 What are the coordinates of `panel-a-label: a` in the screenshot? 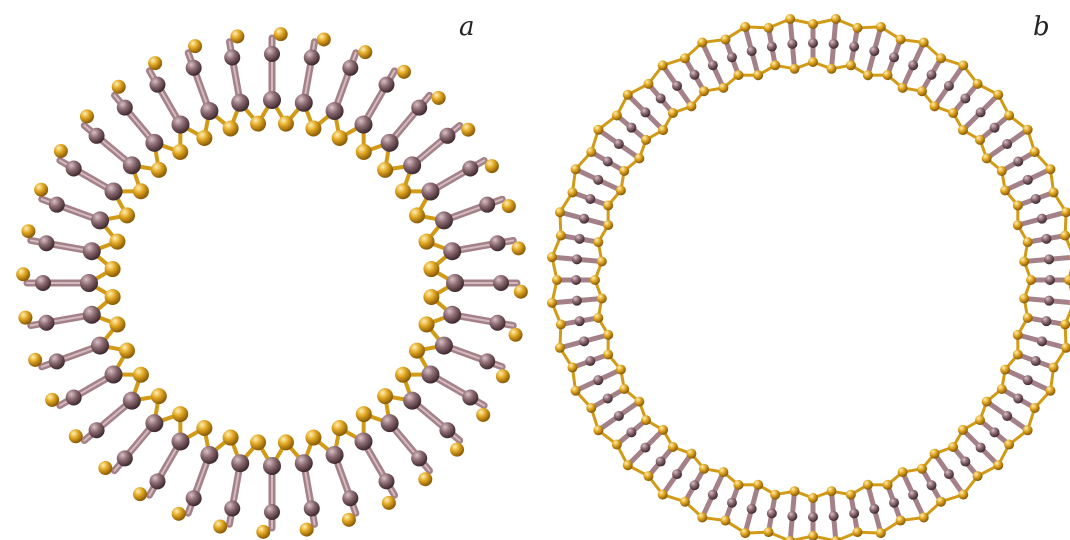 It's located at (467, 27).